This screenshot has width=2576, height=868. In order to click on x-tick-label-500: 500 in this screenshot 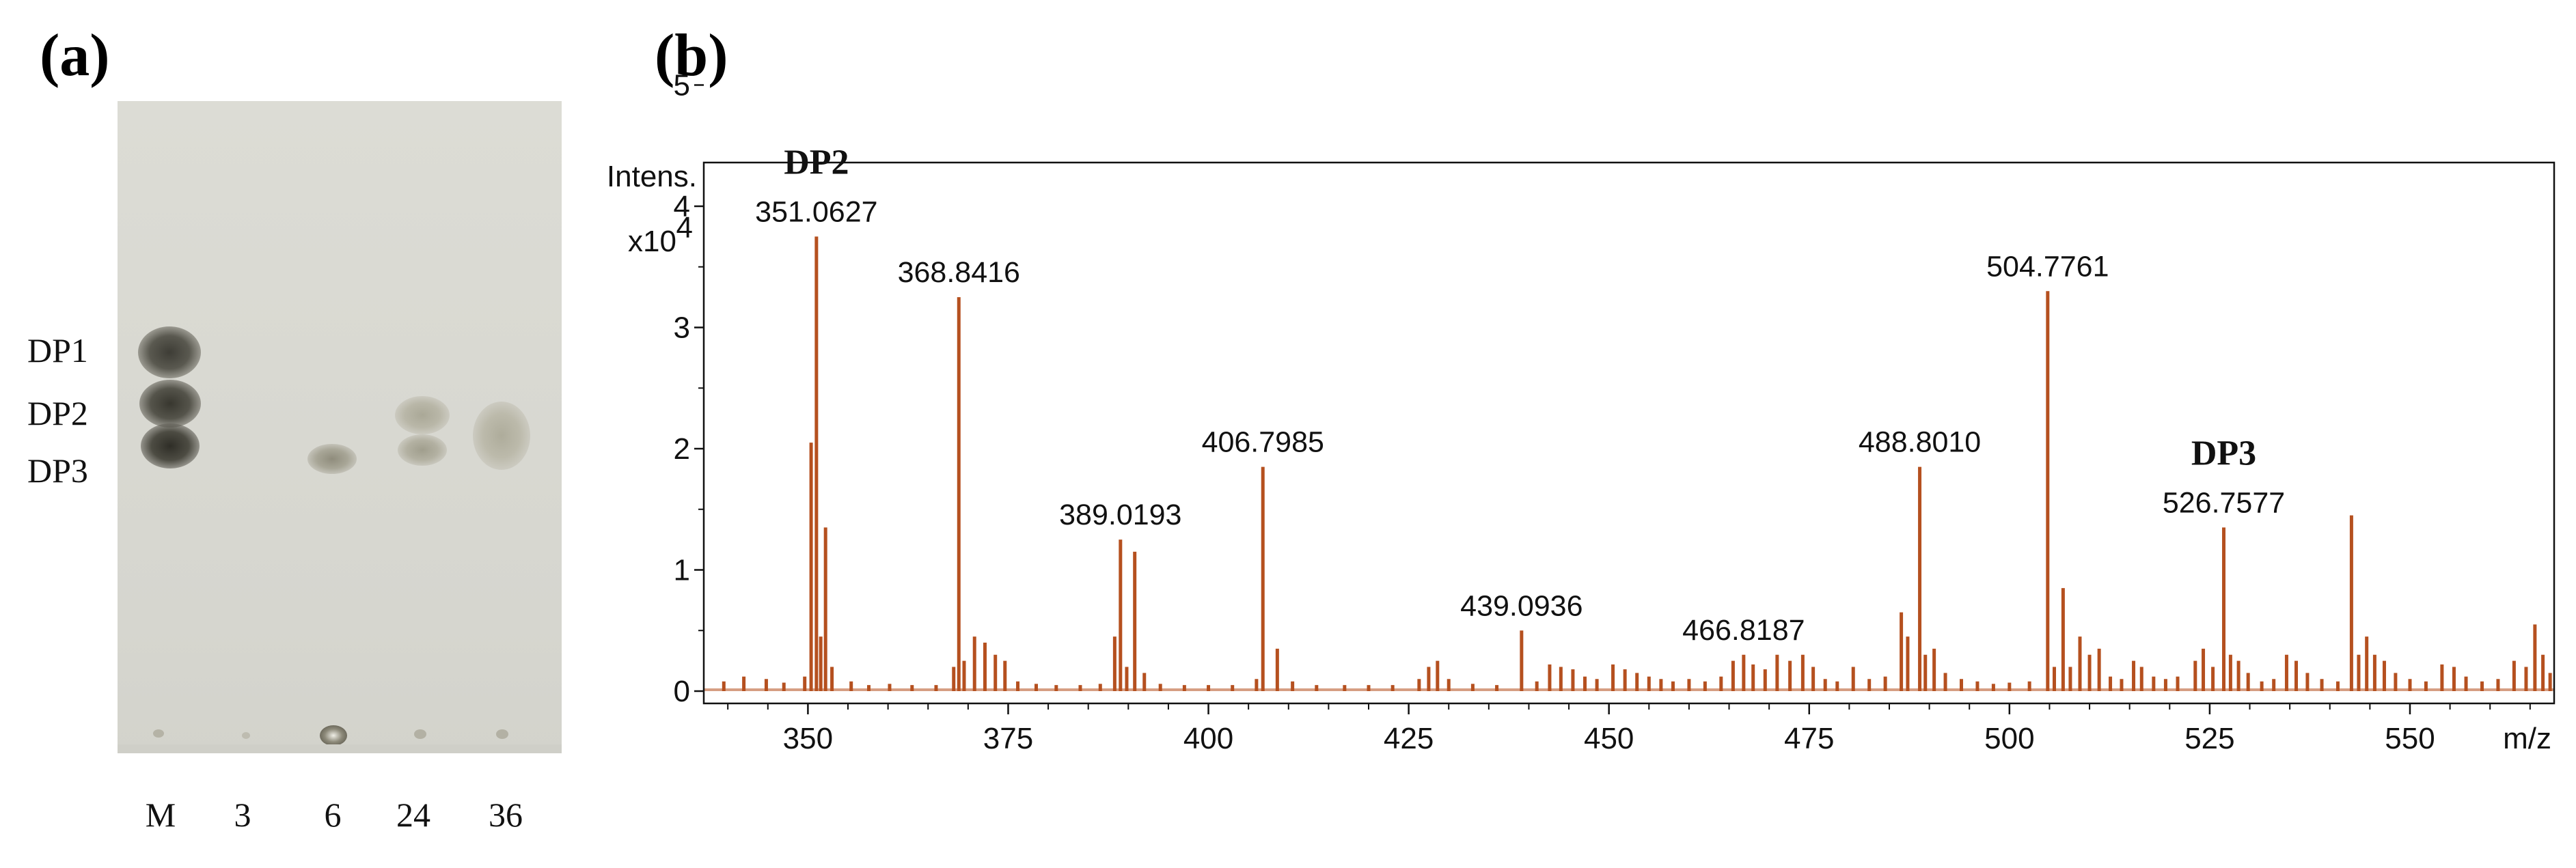, I will do `click(2009, 738)`.